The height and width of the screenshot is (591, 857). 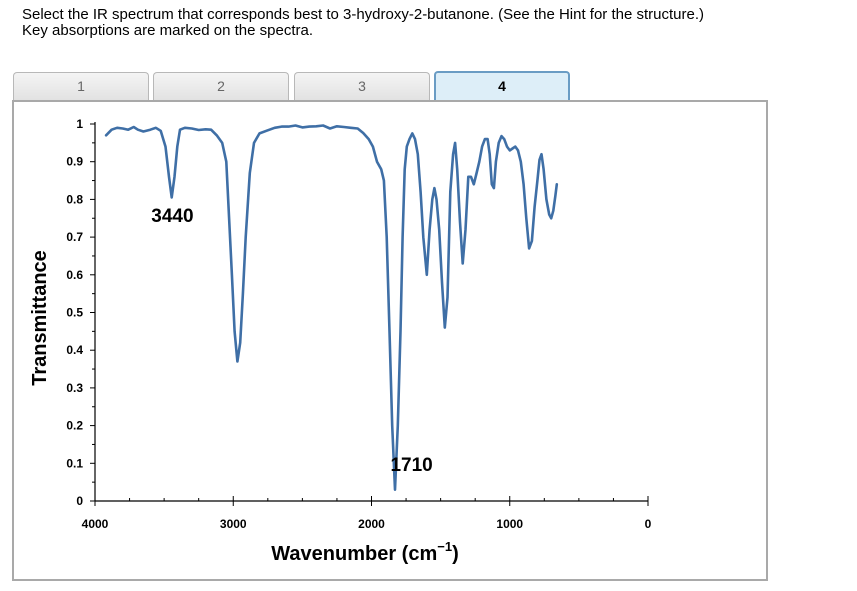 I want to click on x-axis-title-superscript: −1, so click(x=444, y=546).